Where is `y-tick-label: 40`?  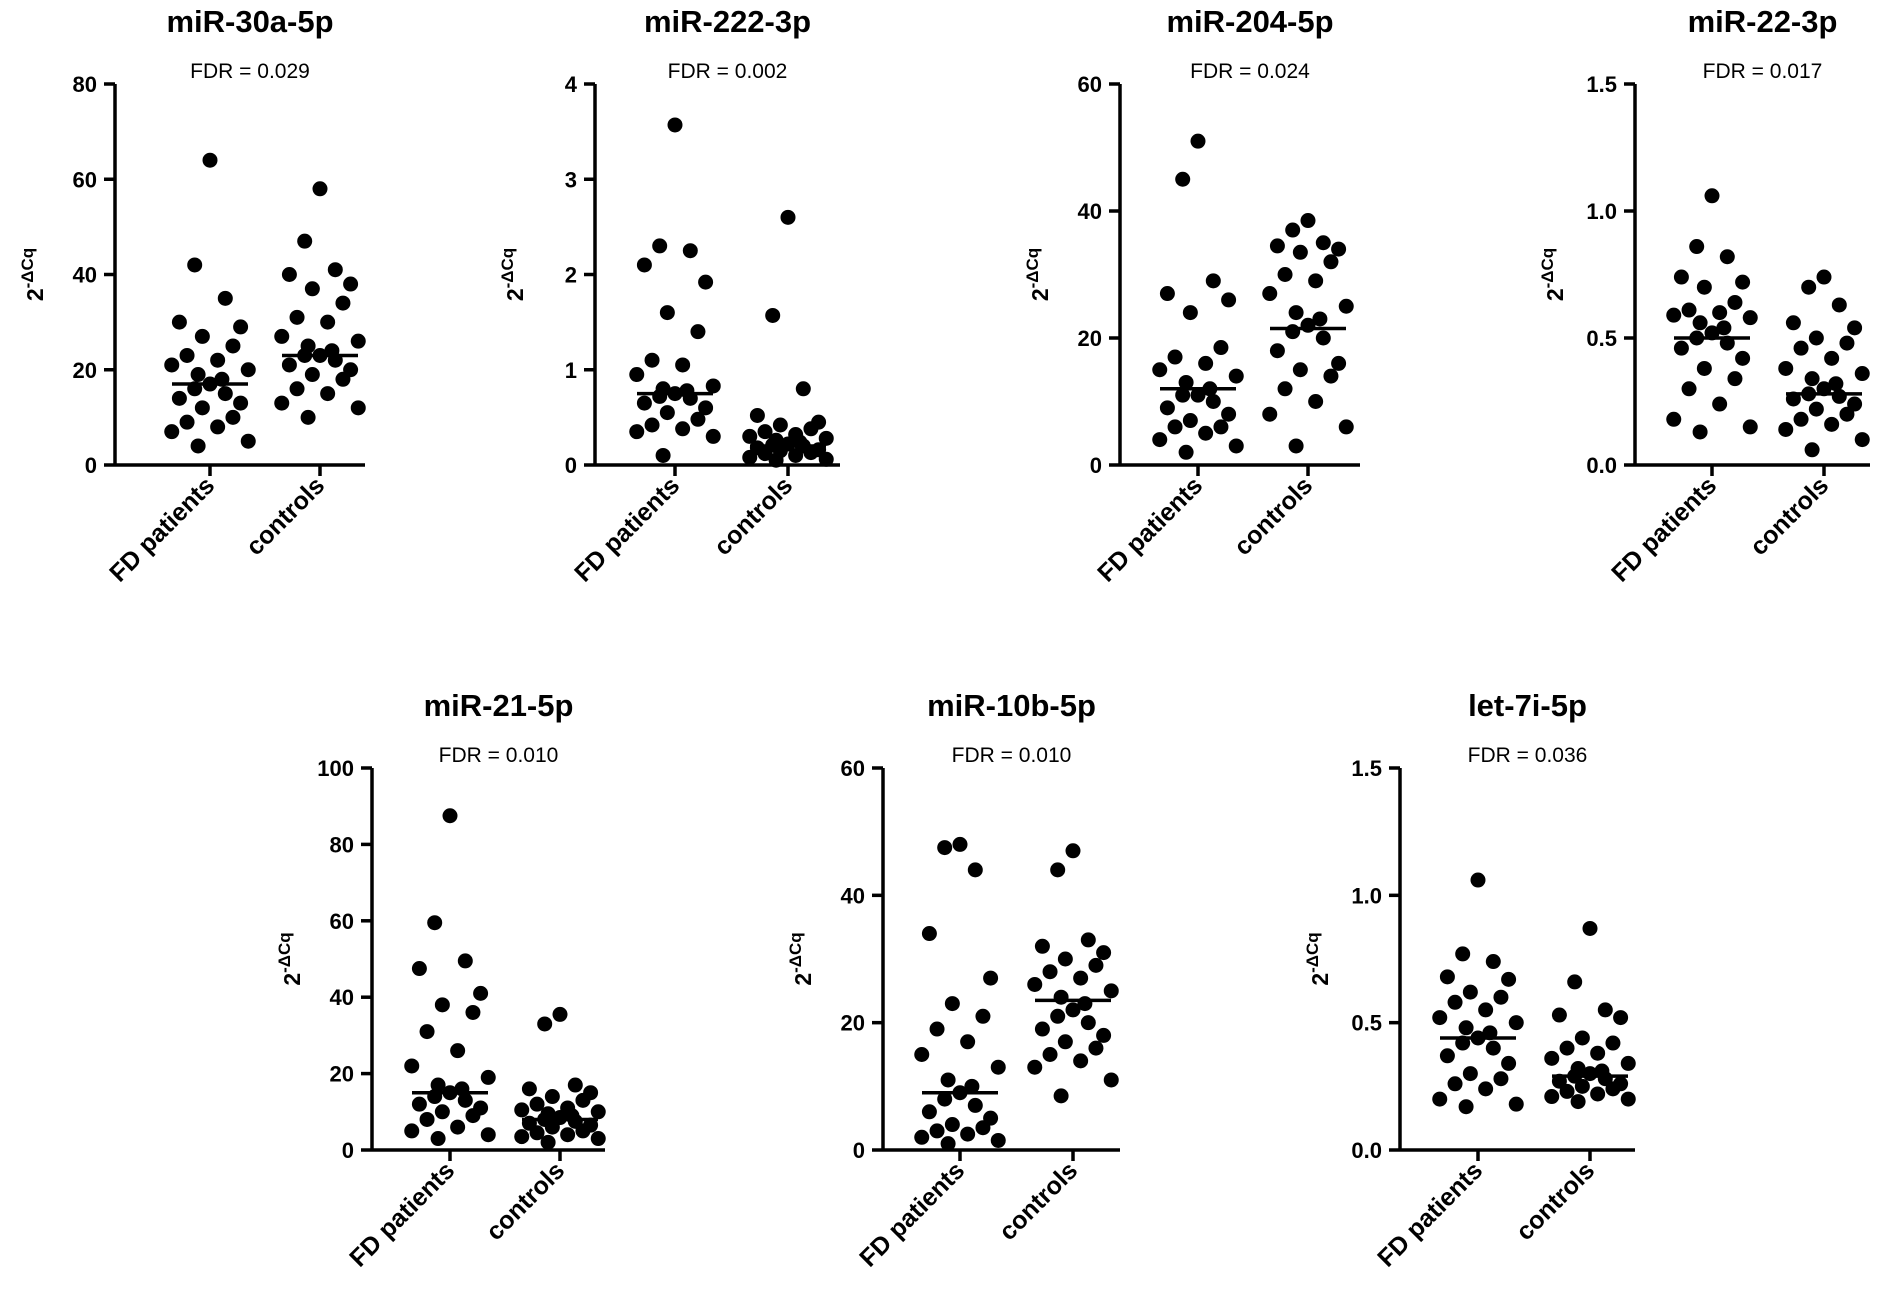 y-tick-label: 40 is located at coordinates (342, 997).